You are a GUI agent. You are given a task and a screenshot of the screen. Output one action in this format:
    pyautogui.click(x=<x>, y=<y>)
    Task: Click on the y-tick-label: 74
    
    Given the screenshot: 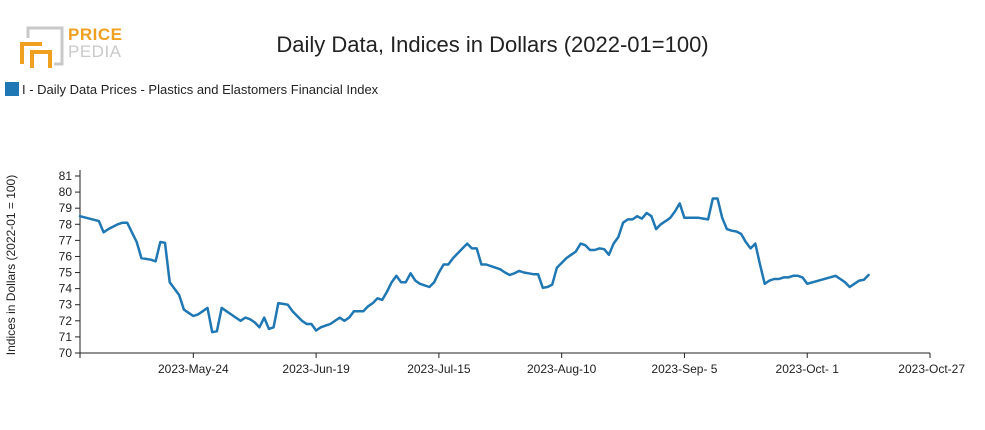 What is the action you would take?
    pyautogui.click(x=66, y=289)
    